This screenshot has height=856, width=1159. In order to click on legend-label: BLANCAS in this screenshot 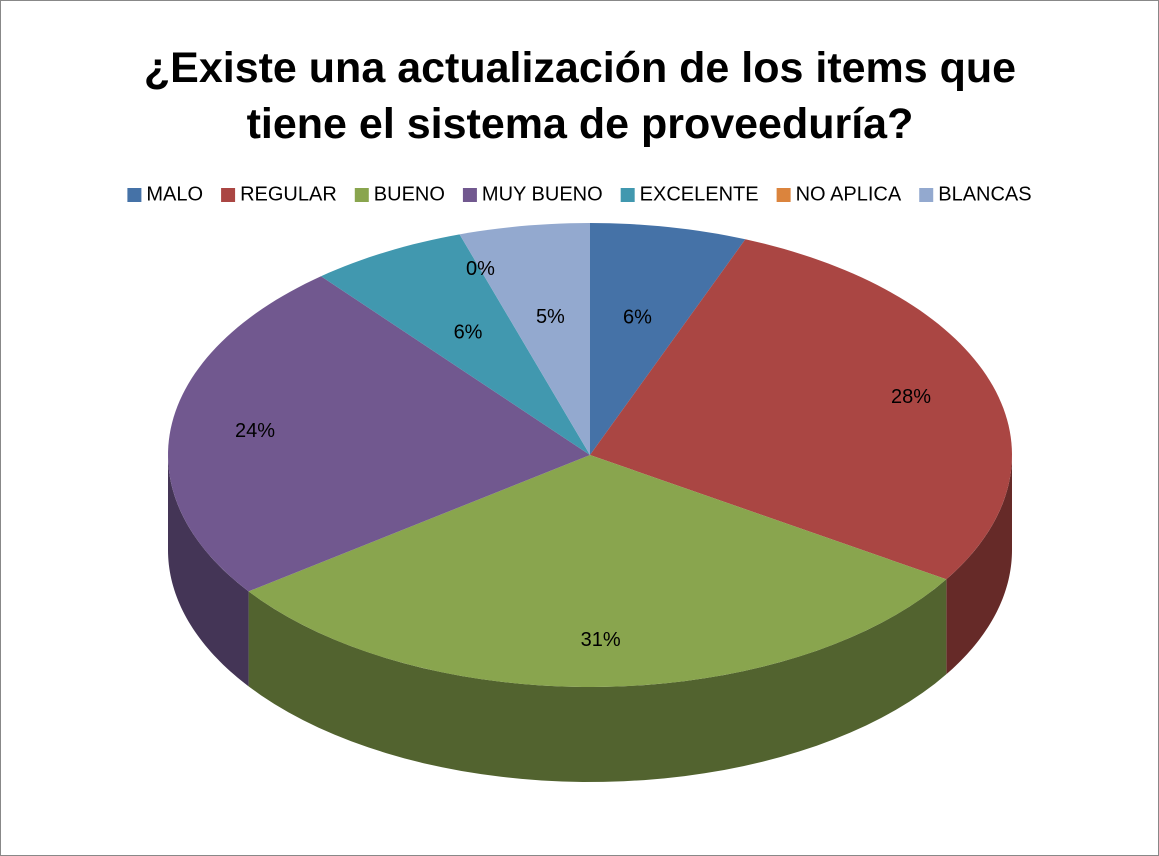, I will do `click(984, 194)`.